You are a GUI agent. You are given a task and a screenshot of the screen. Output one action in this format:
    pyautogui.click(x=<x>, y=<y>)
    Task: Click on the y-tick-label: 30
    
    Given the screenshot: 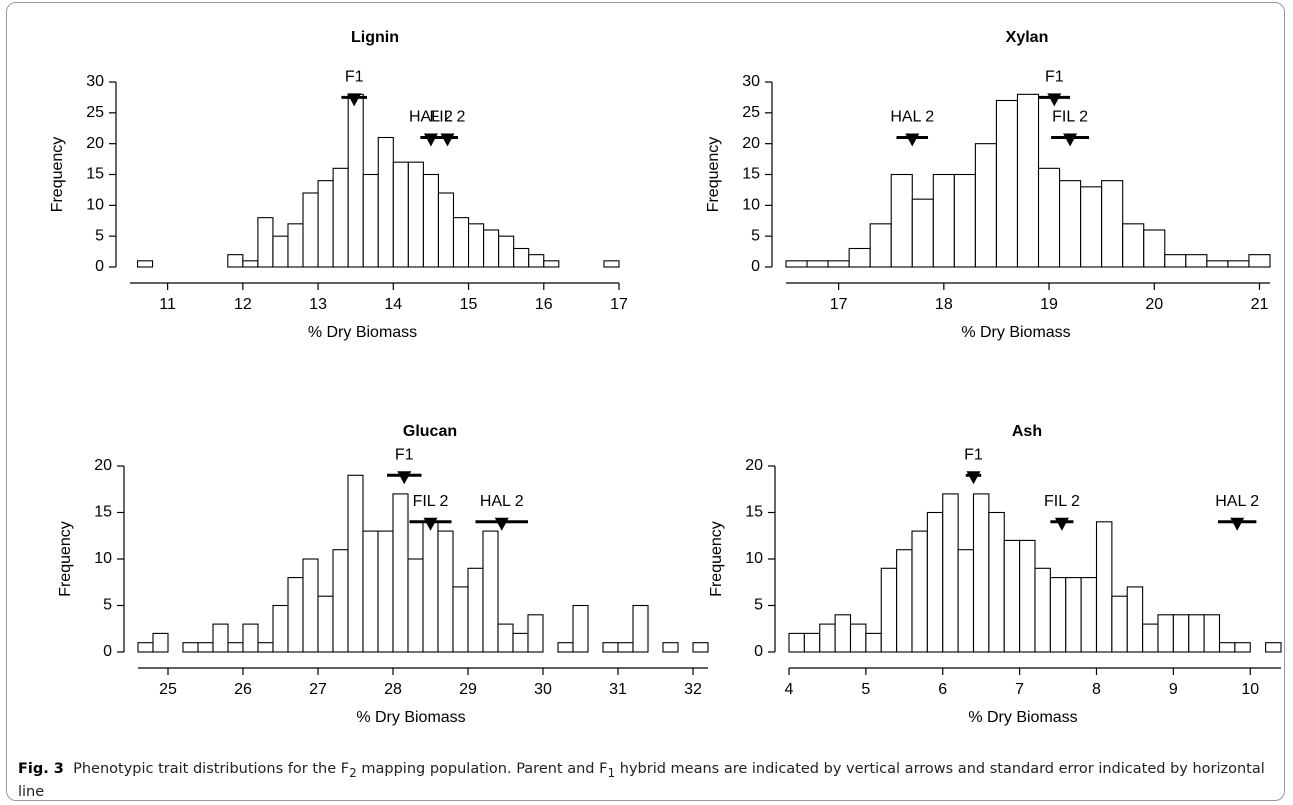 What is the action you would take?
    pyautogui.click(x=751, y=81)
    